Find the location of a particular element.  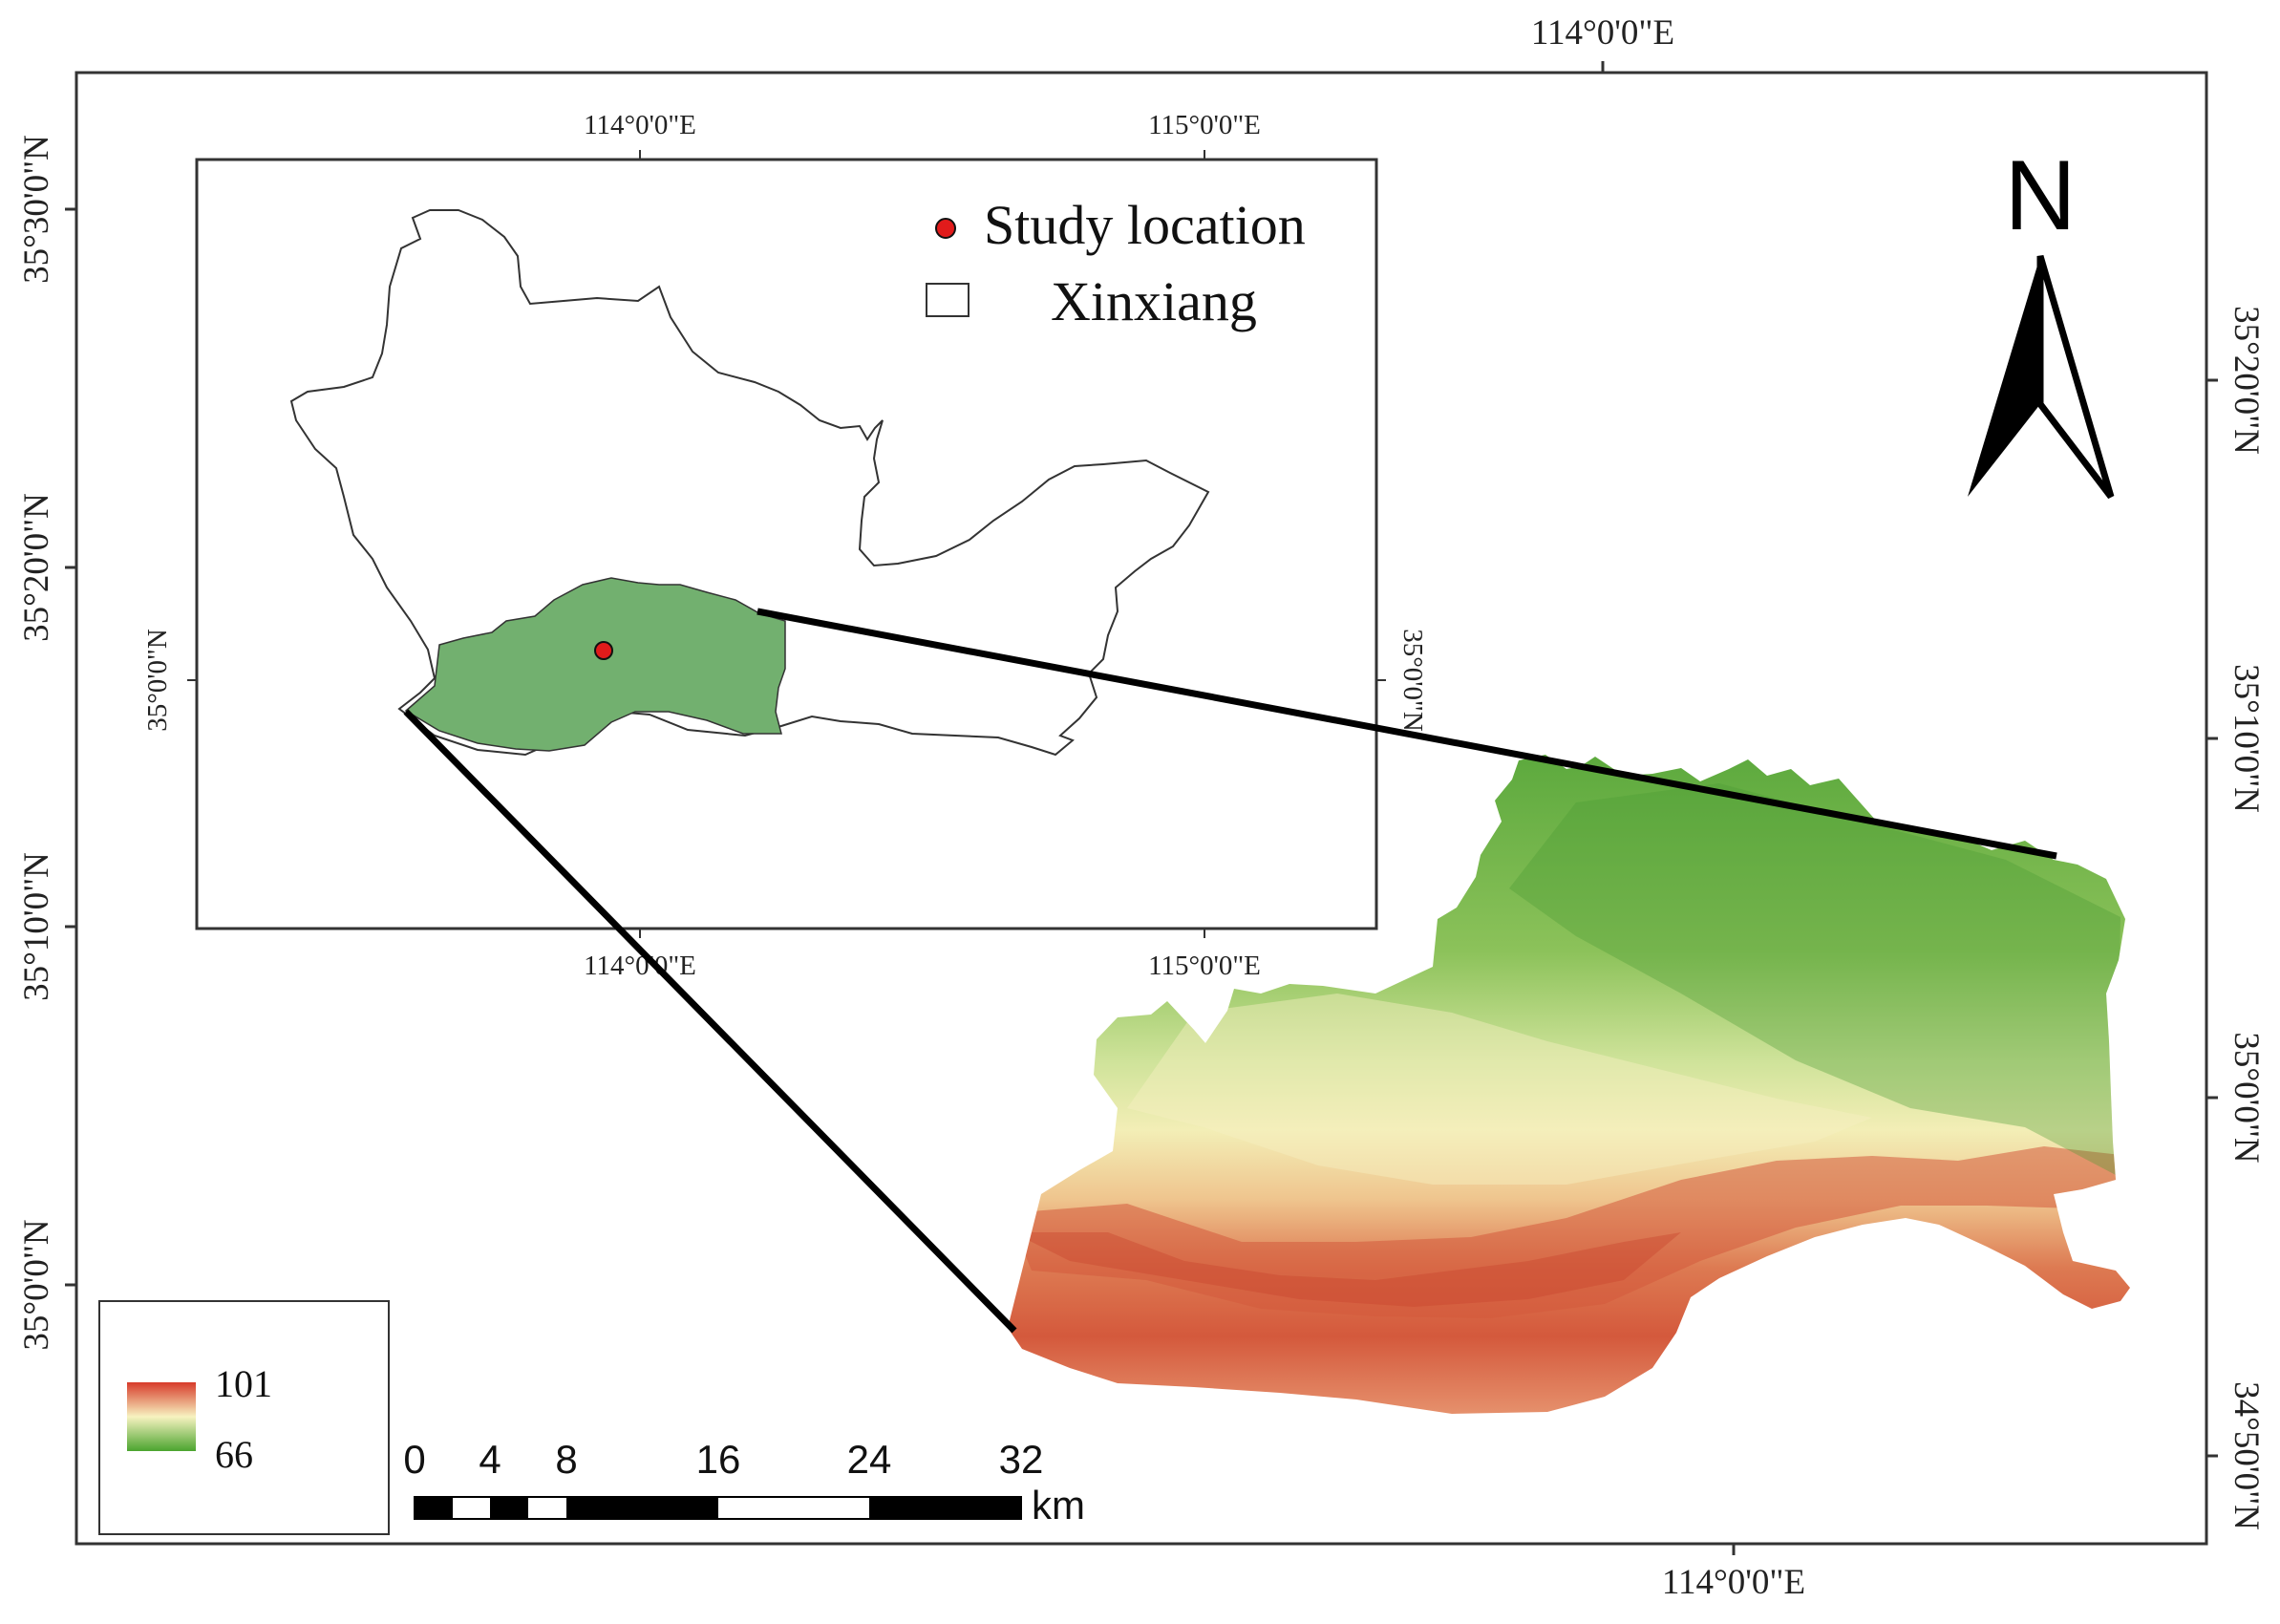

legend-max-value: 101 is located at coordinates (244, 1383).